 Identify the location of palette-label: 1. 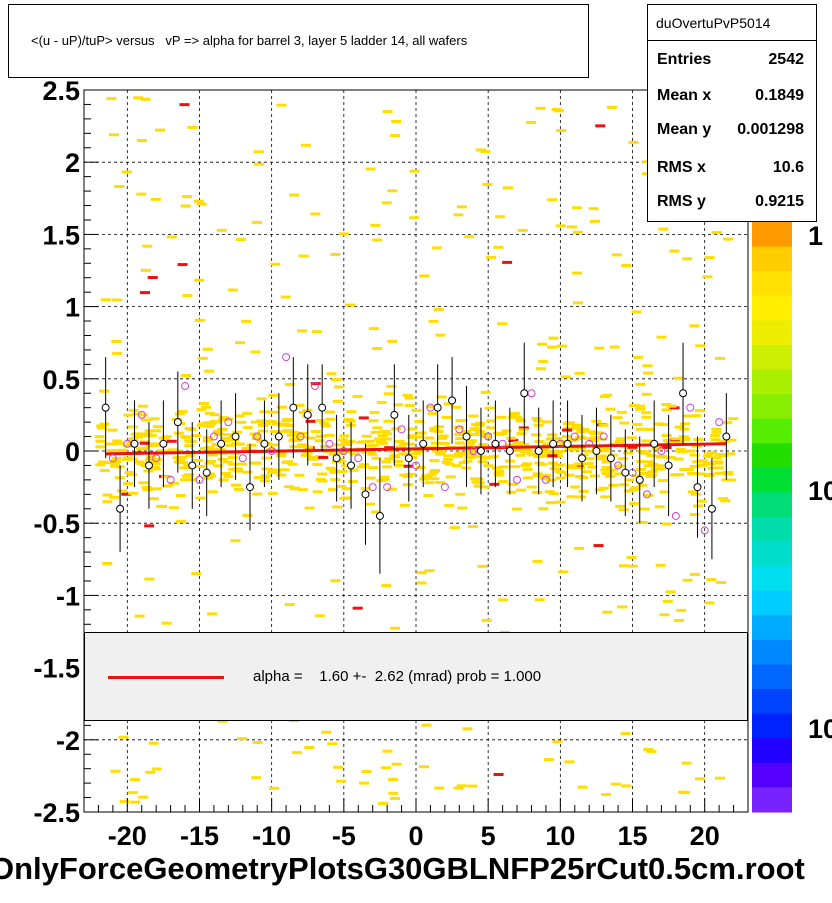
(815, 236).